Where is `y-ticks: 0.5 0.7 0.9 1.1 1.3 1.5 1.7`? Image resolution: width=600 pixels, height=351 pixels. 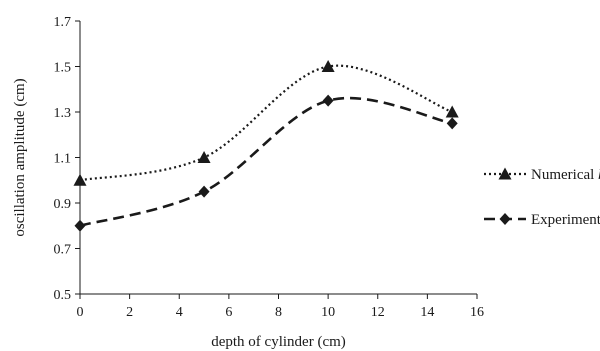 y-ticks: 0.5 0.7 0.9 1.1 1.3 1.5 1.7 is located at coordinates (67, 159).